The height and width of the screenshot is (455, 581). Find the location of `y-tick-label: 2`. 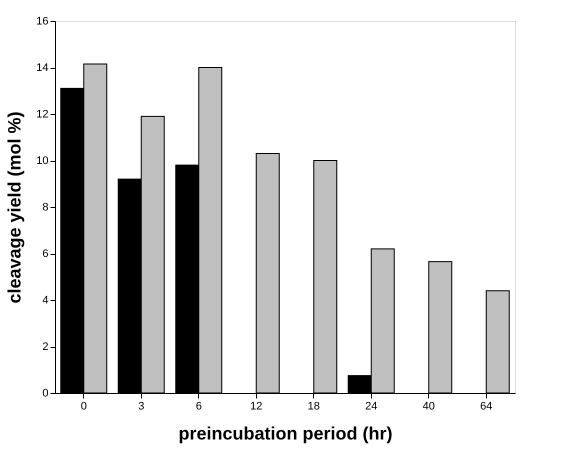

y-tick-label: 2 is located at coordinates (45, 347).